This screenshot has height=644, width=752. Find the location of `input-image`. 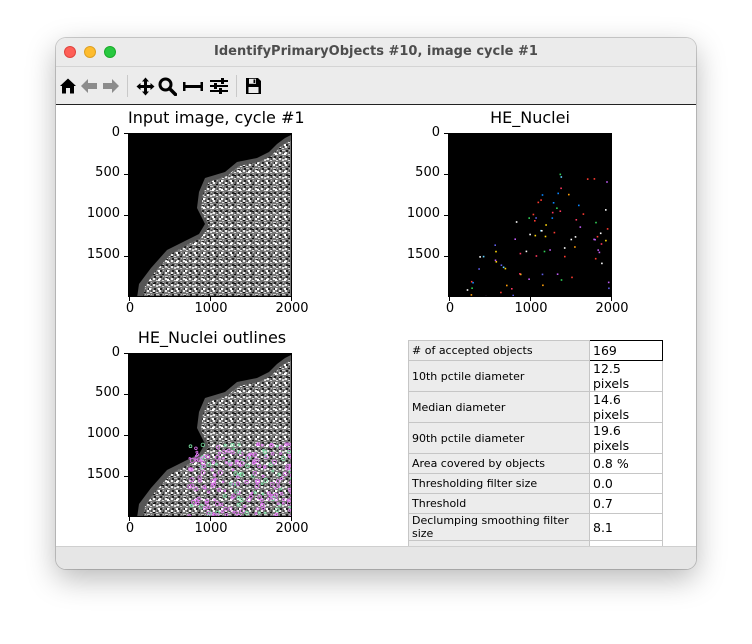

input-image is located at coordinates (210, 215).